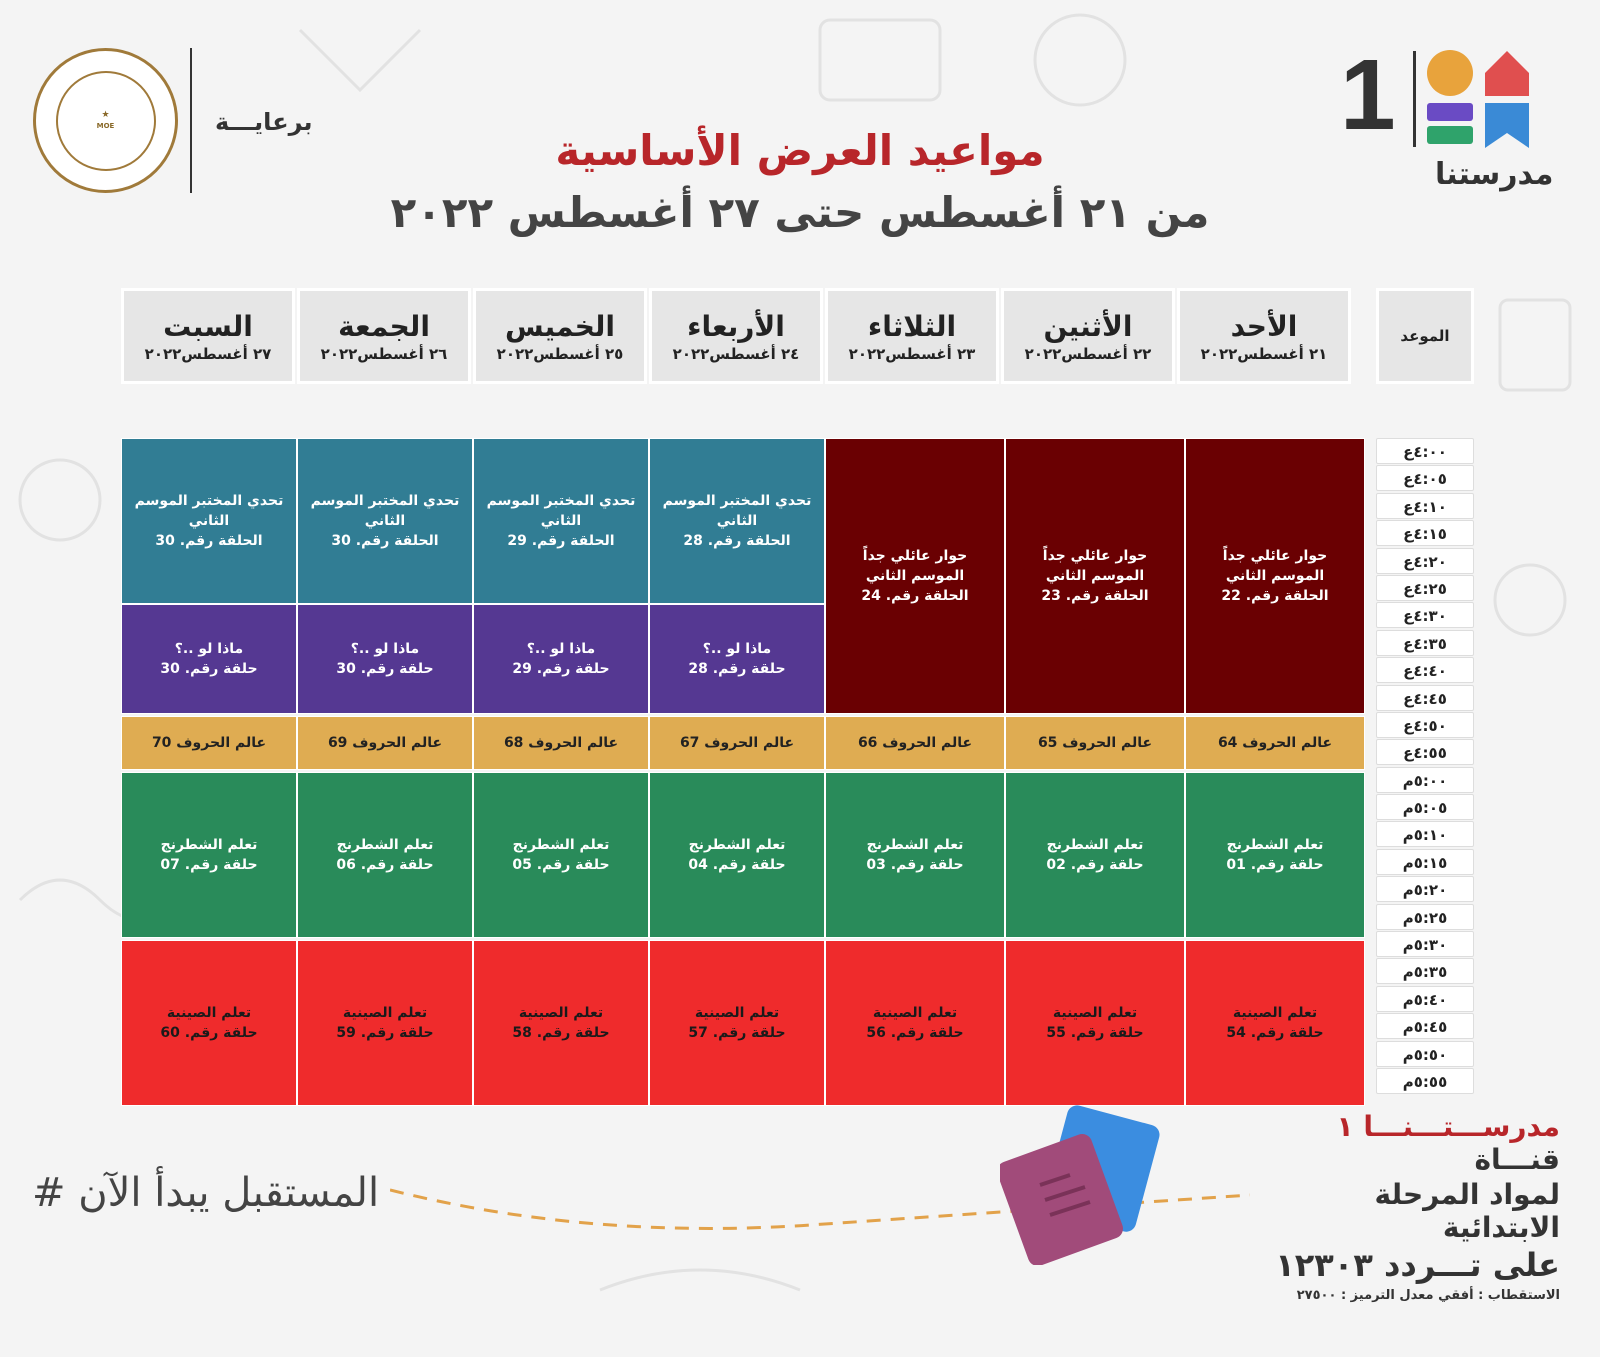  What do you see at coordinates (1275, 1023) in the screenshot?
I see `program-cell-chinese: تعلم الصينية حلقة رقم. 54` at bounding box center [1275, 1023].